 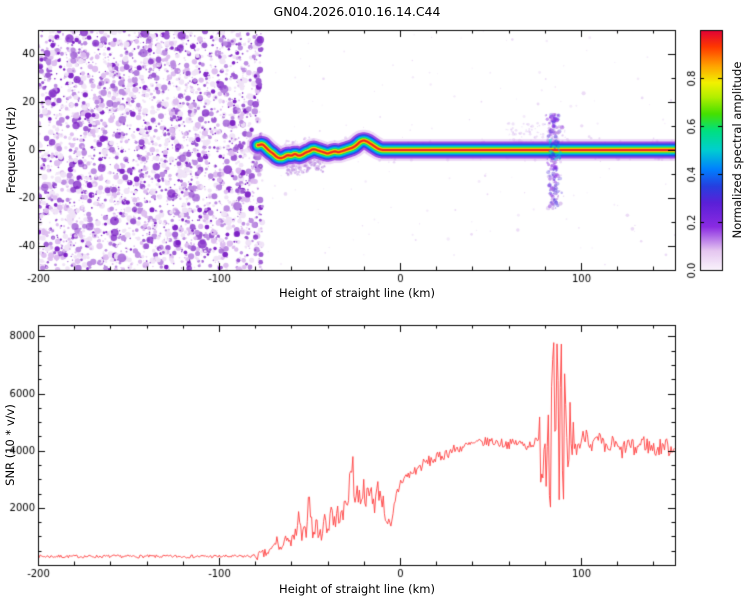 What do you see at coordinates (10, 445) in the screenshot?
I see `snr-axis-label: SNR (10 * v/v)` at bounding box center [10, 445].